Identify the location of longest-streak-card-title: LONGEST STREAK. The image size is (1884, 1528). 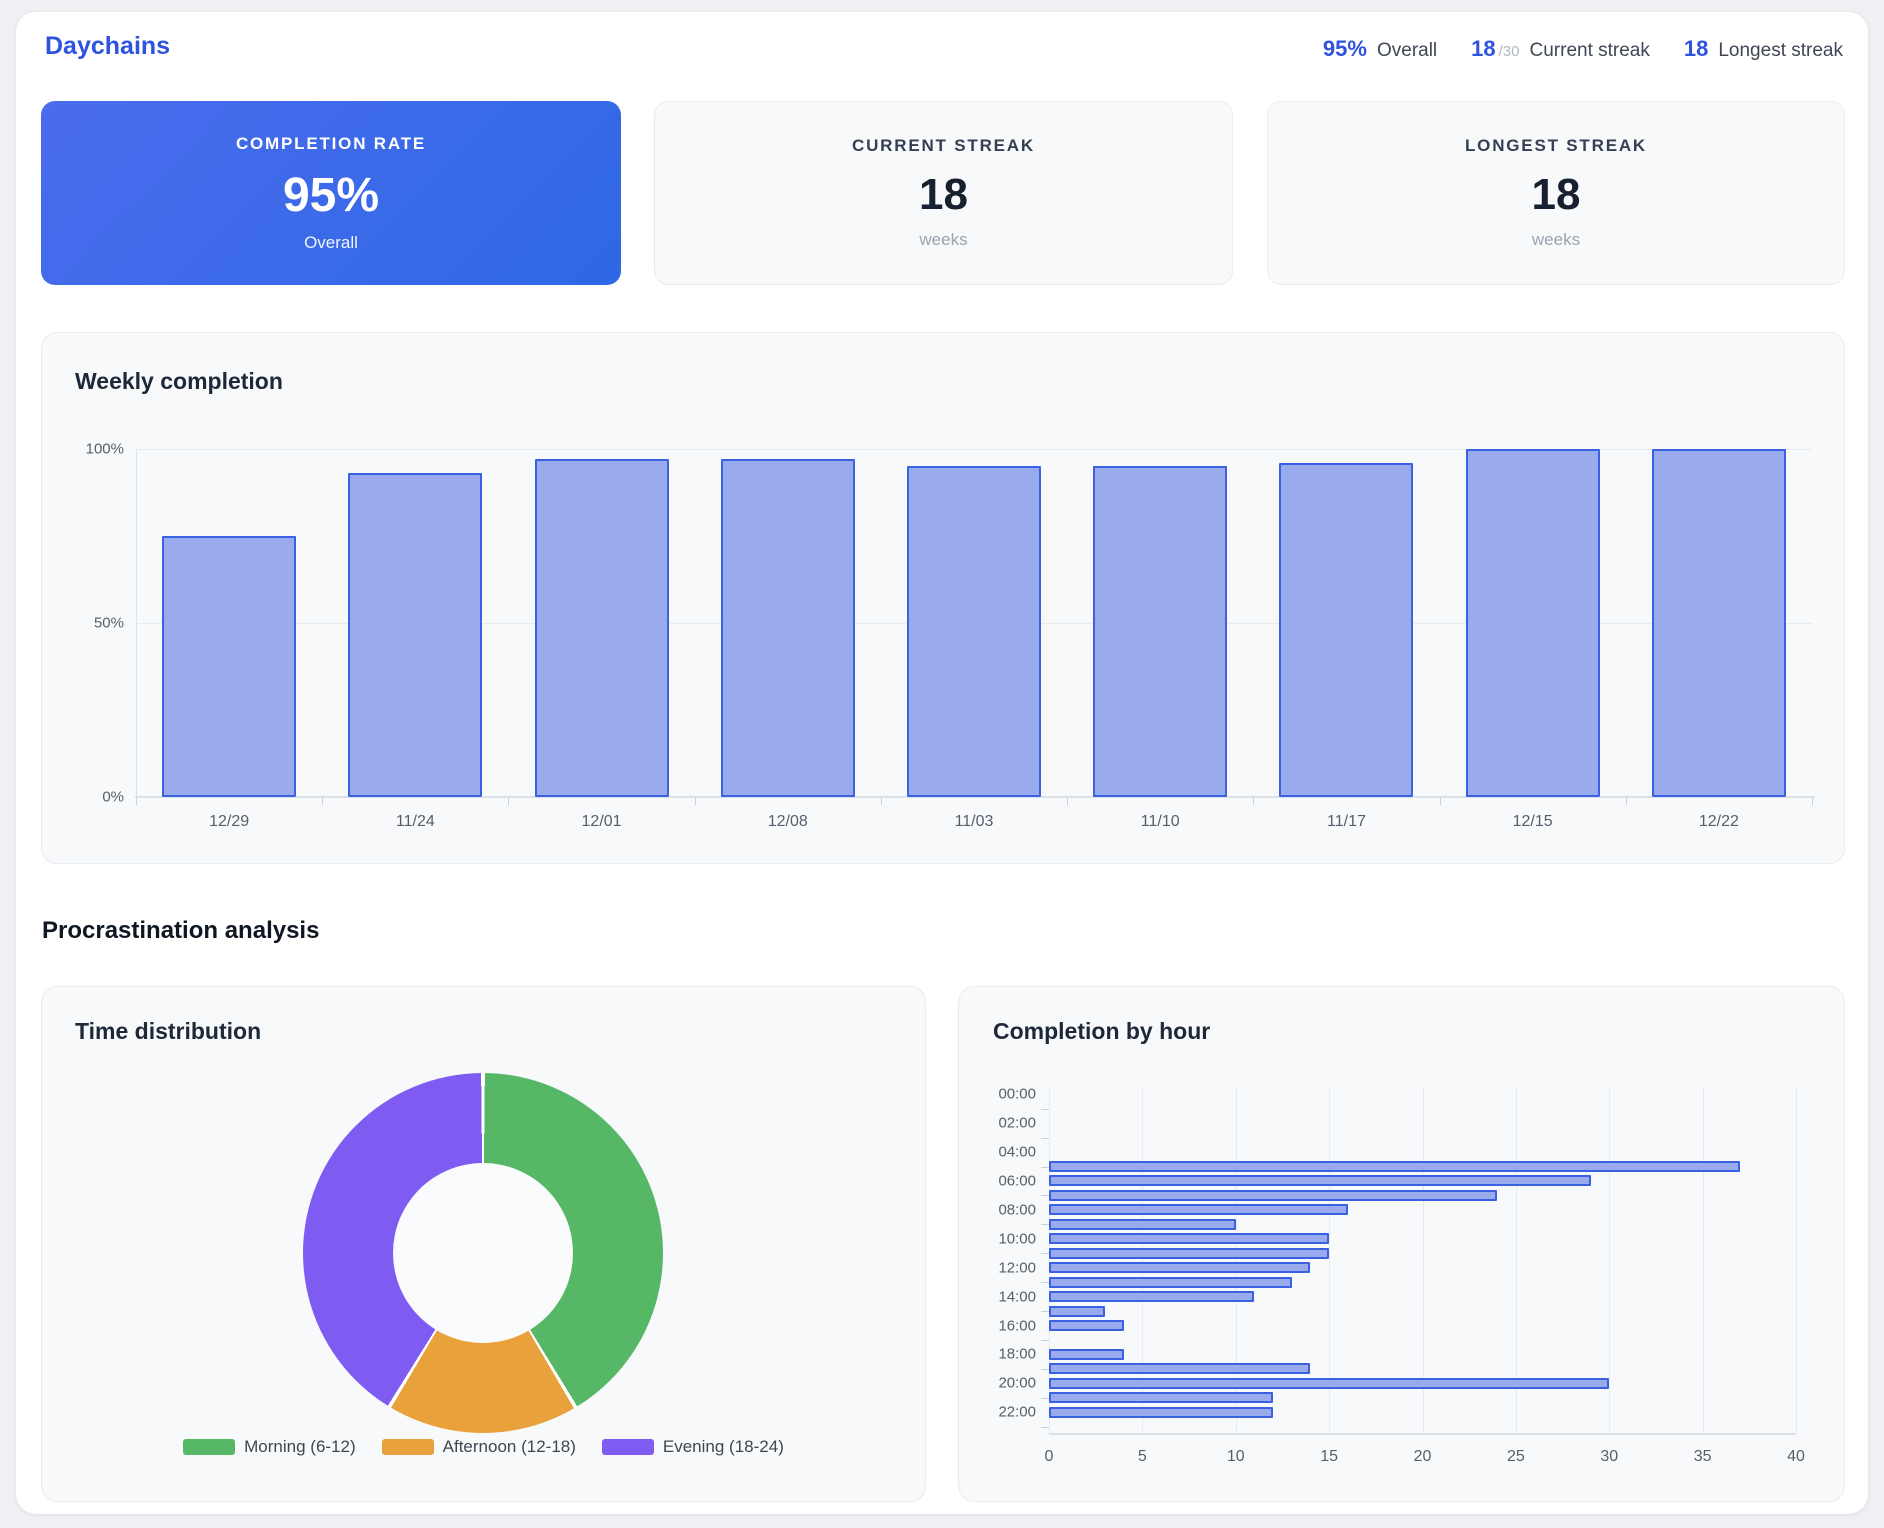
(1556, 145).